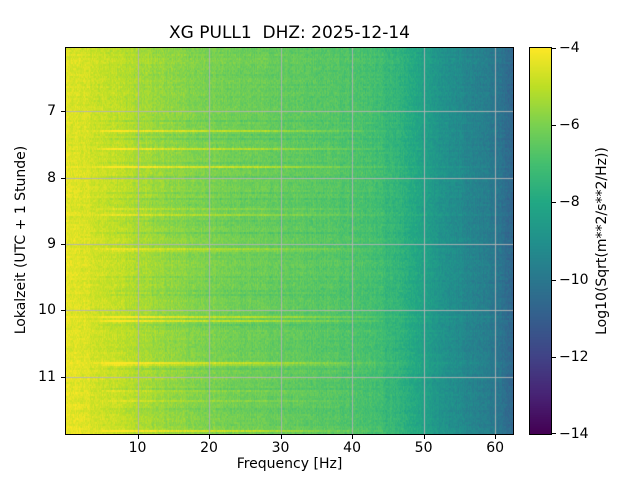 The height and width of the screenshot is (480, 640). What do you see at coordinates (574, 434) in the screenshot?
I see `colorbar-tick-label: −14` at bounding box center [574, 434].